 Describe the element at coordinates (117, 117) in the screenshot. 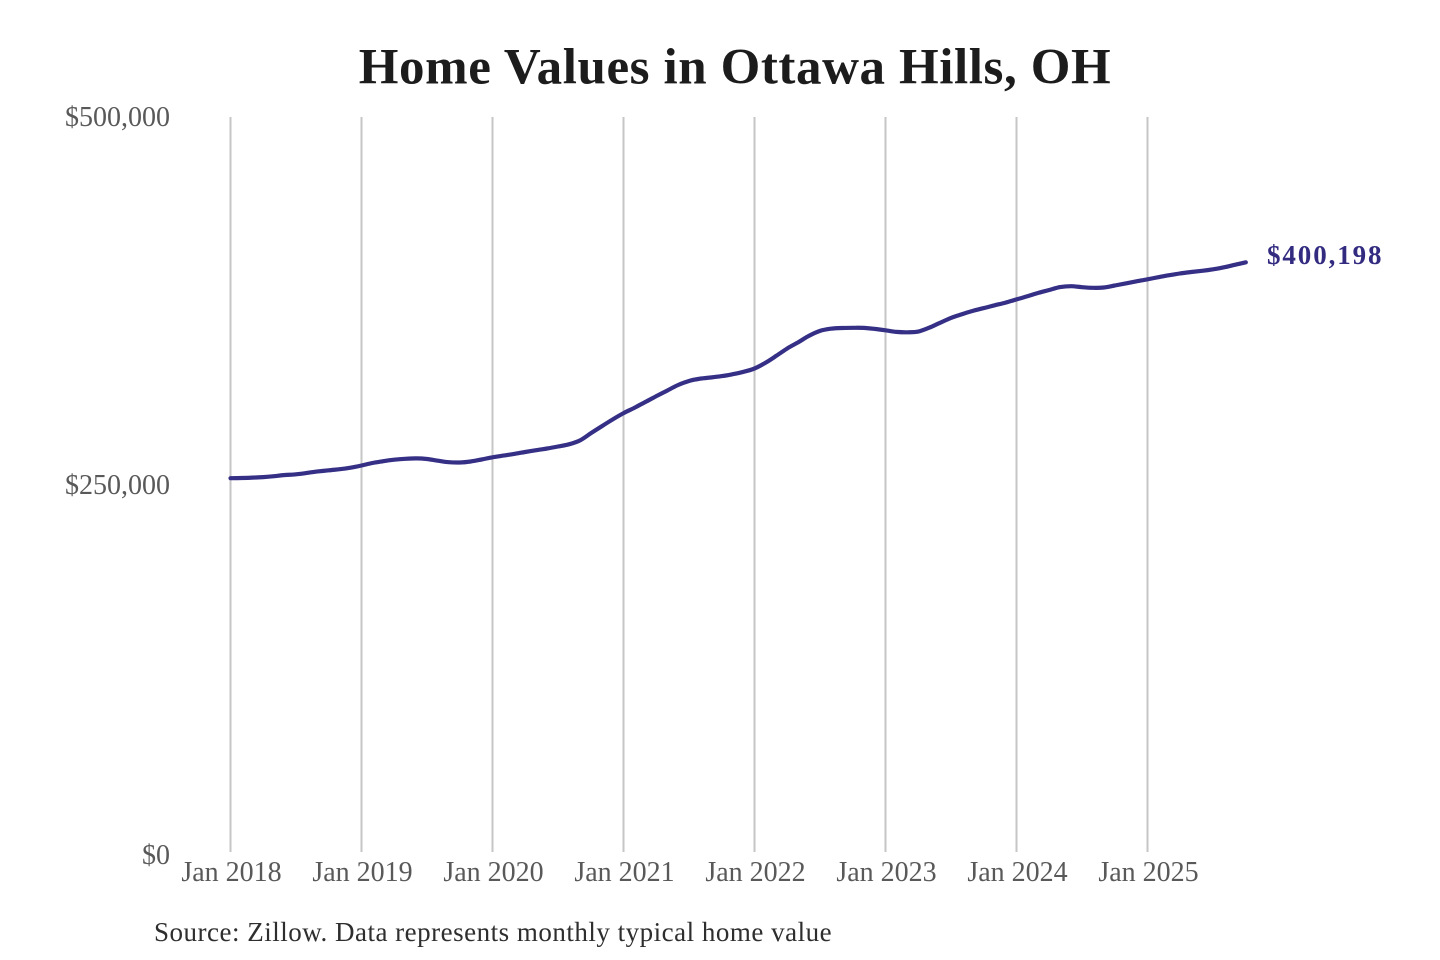

I see `svg-text: $500,000` at that location.